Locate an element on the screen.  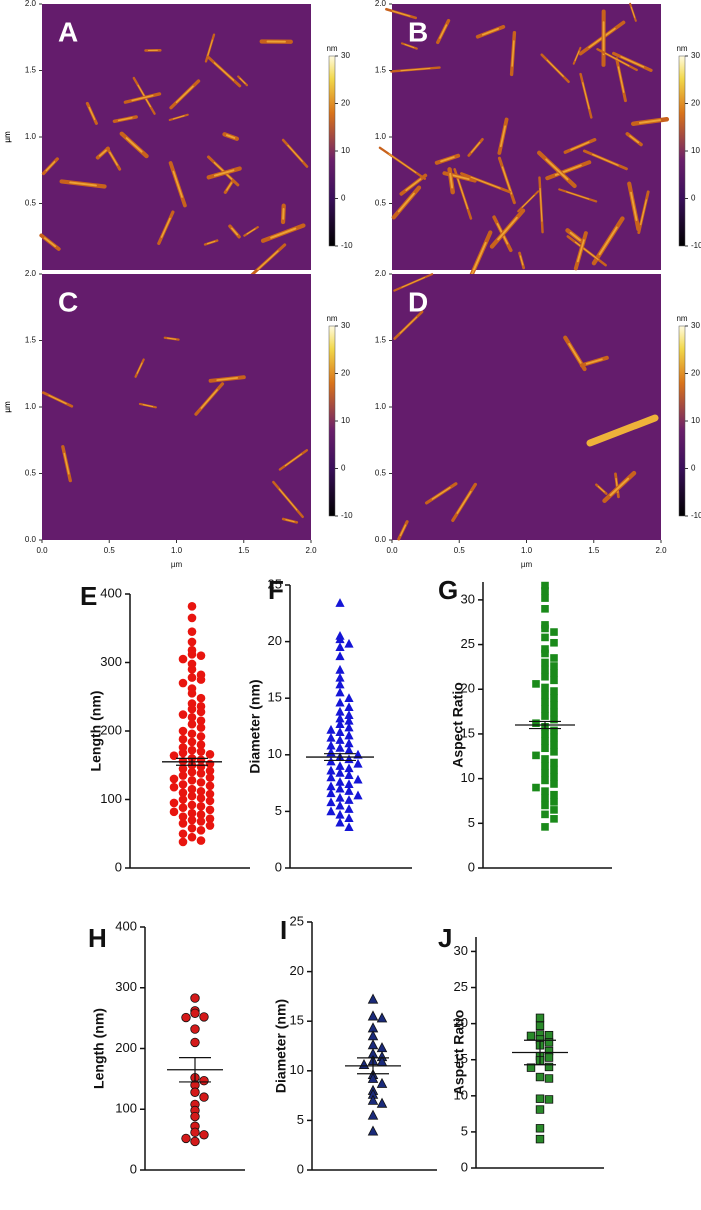
x-tick-label: 0.0 is located at coordinates (392, 550).